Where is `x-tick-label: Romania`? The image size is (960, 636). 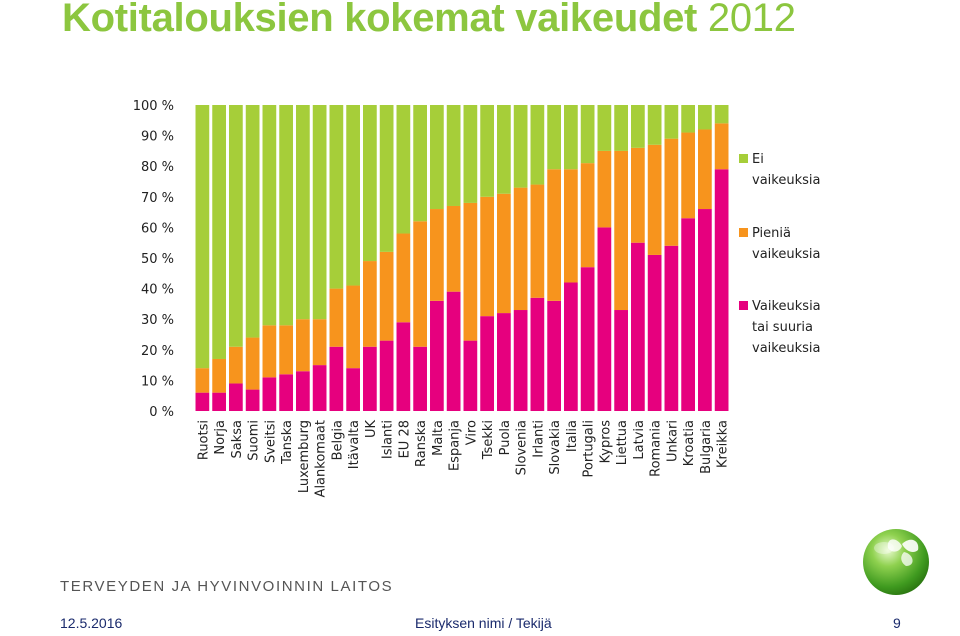
x-tick-label: Romania is located at coordinates (656, 448).